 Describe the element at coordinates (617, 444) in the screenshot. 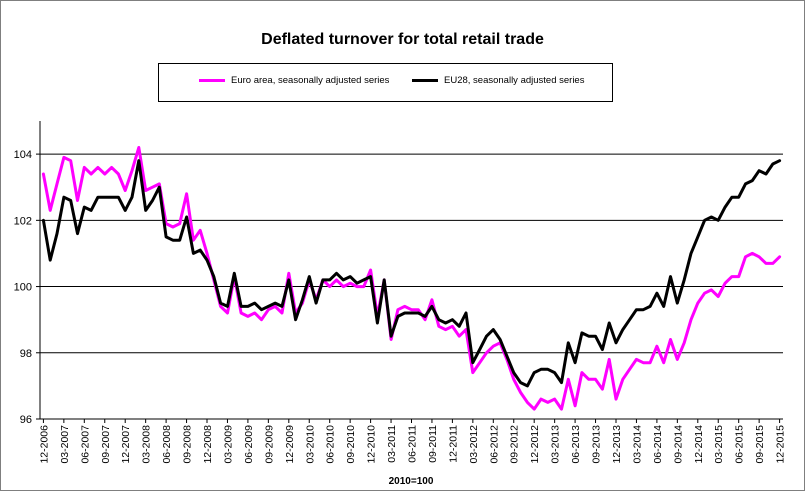

I see `x-tick-label: 12-2013` at that location.